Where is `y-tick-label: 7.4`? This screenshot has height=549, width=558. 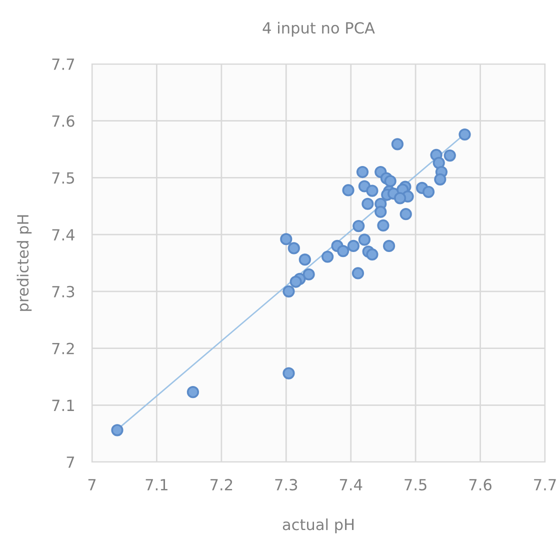 y-tick-label: 7.4 is located at coordinates (63, 234).